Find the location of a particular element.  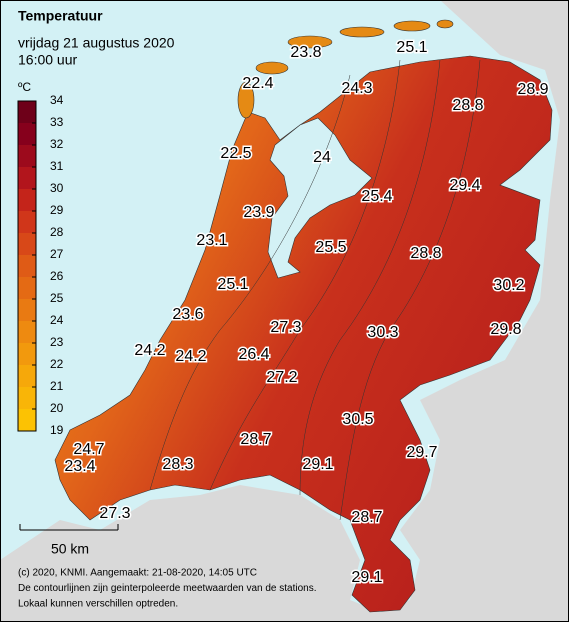

station-value: 24.3 is located at coordinates (356, 88).